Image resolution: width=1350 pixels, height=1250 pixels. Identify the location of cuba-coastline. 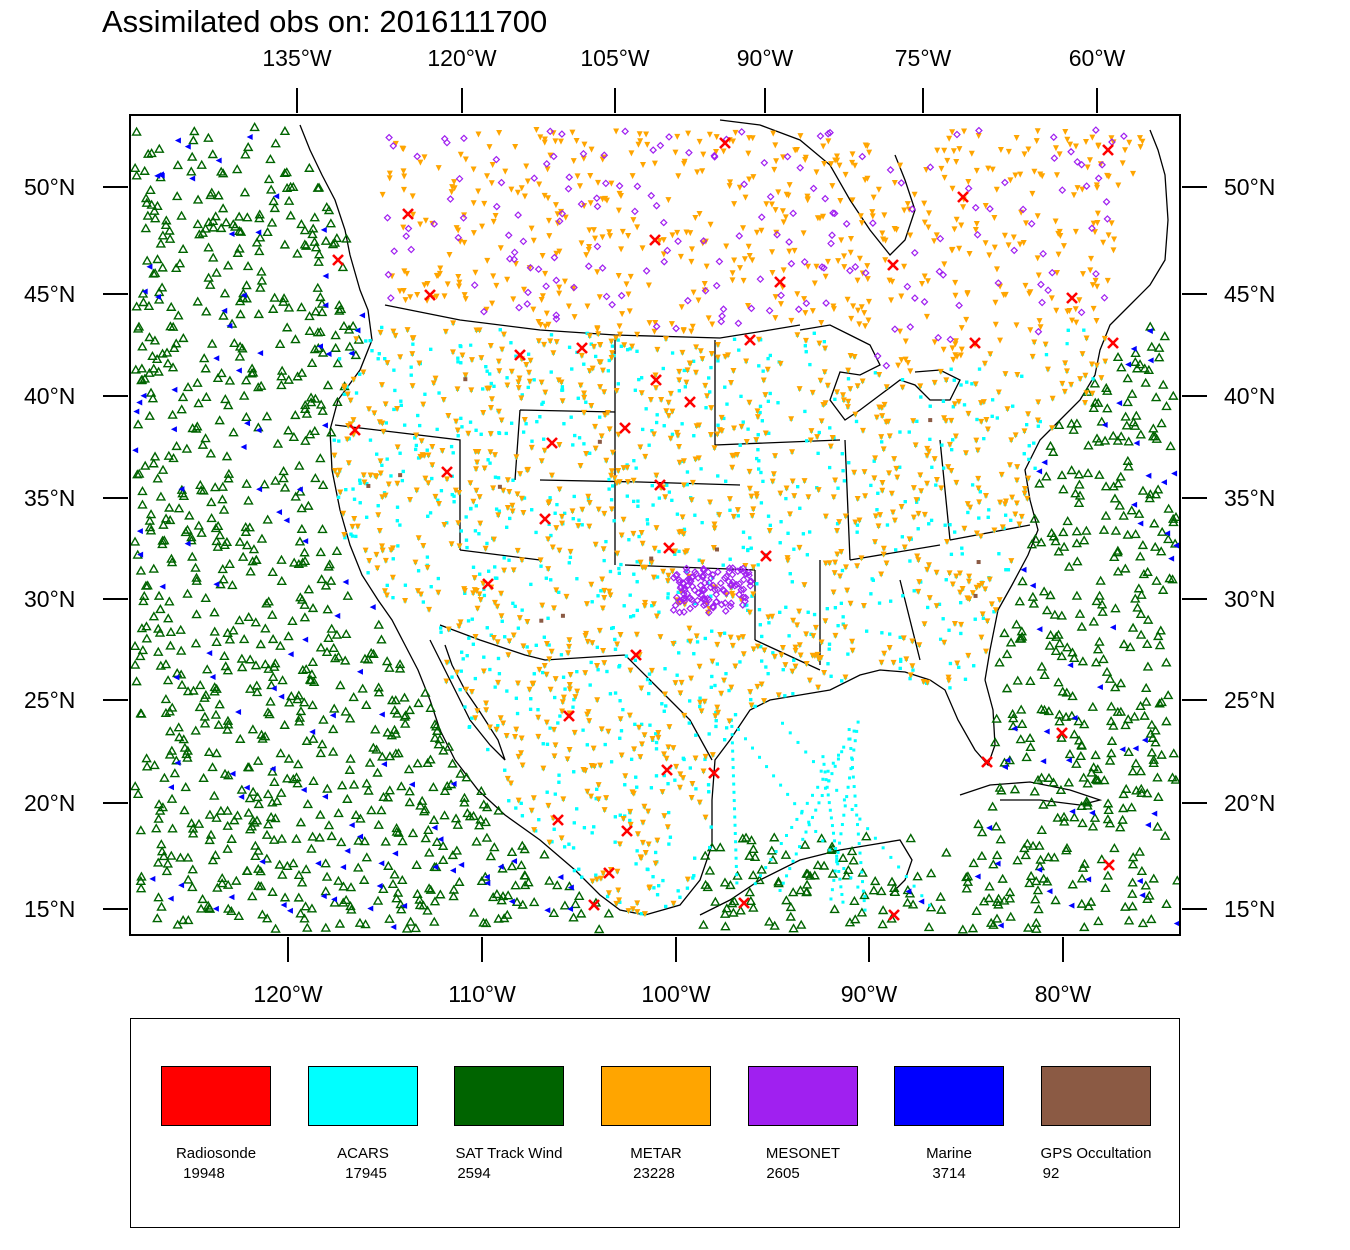
(1031, 793).